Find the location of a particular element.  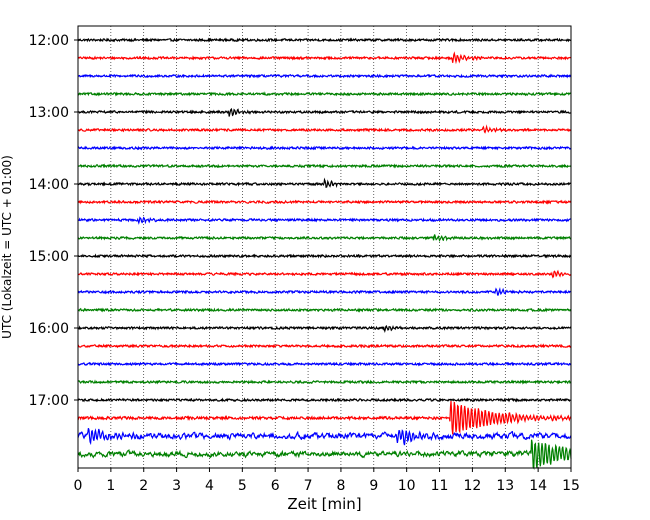

y-tick-label-15:00: 15:00 is located at coordinates (49, 257).